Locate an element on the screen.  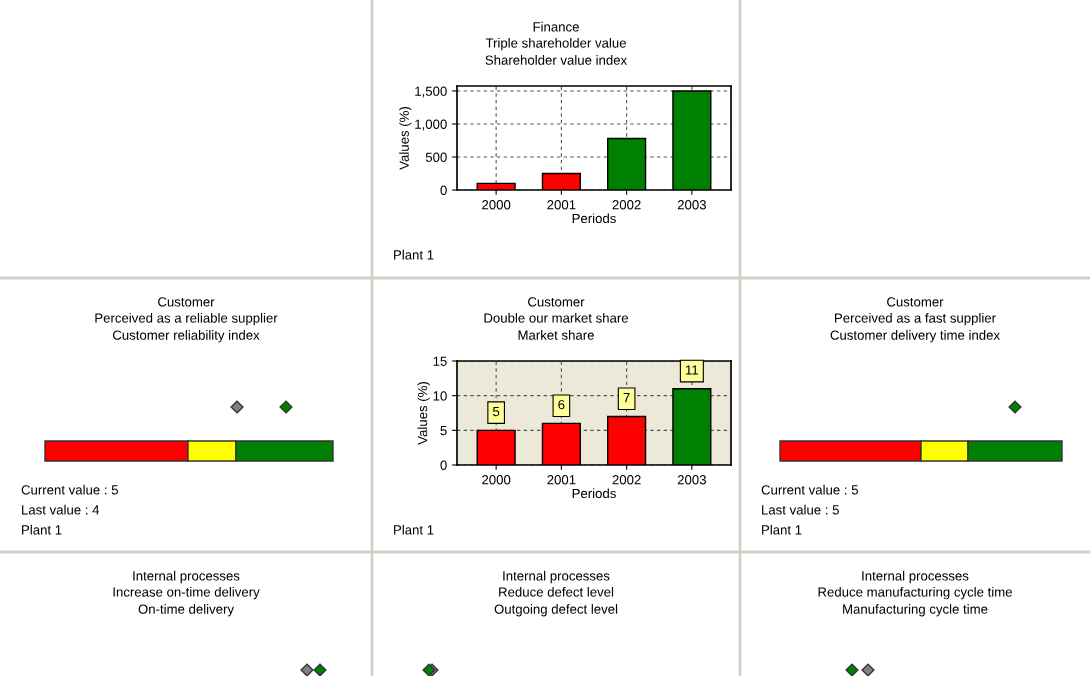
y-tick-label: 500 is located at coordinates (436, 157).